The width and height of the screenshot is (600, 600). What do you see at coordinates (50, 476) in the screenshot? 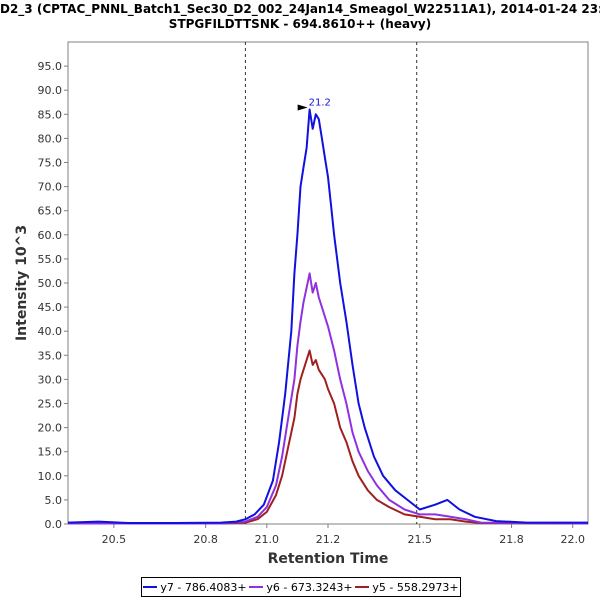
I see `y-tick-label: 10.0` at bounding box center [50, 476].